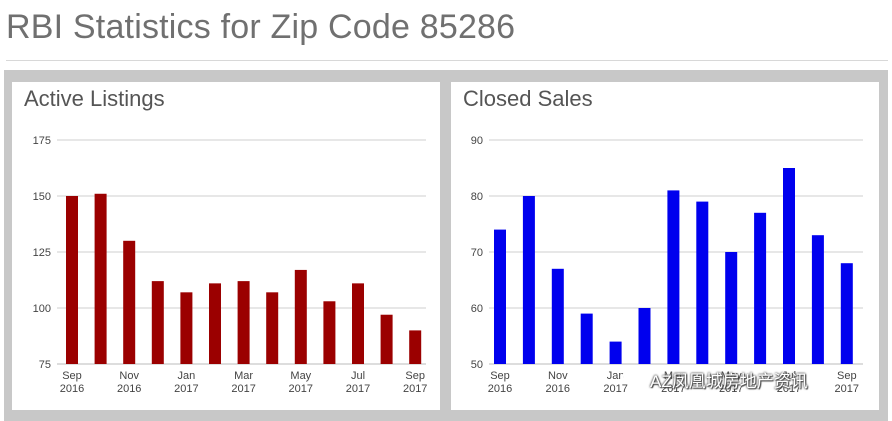  Describe the element at coordinates (94, 98) in the screenshot. I see `active-listings-title: Active Listings` at that location.